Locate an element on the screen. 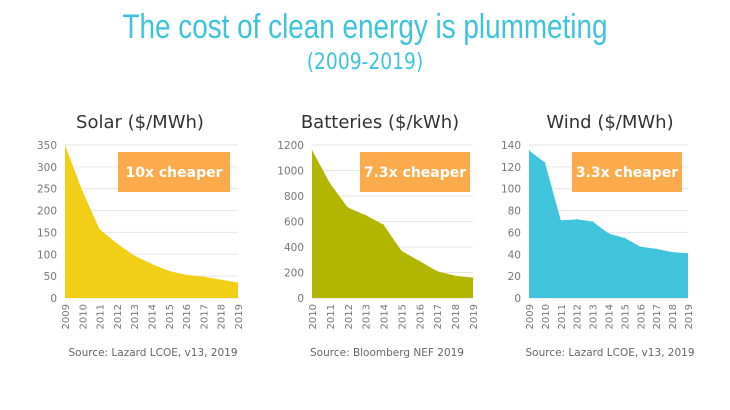  source-note: Source: Lazard LCOE, v13, 2019 is located at coordinates (152, 353).